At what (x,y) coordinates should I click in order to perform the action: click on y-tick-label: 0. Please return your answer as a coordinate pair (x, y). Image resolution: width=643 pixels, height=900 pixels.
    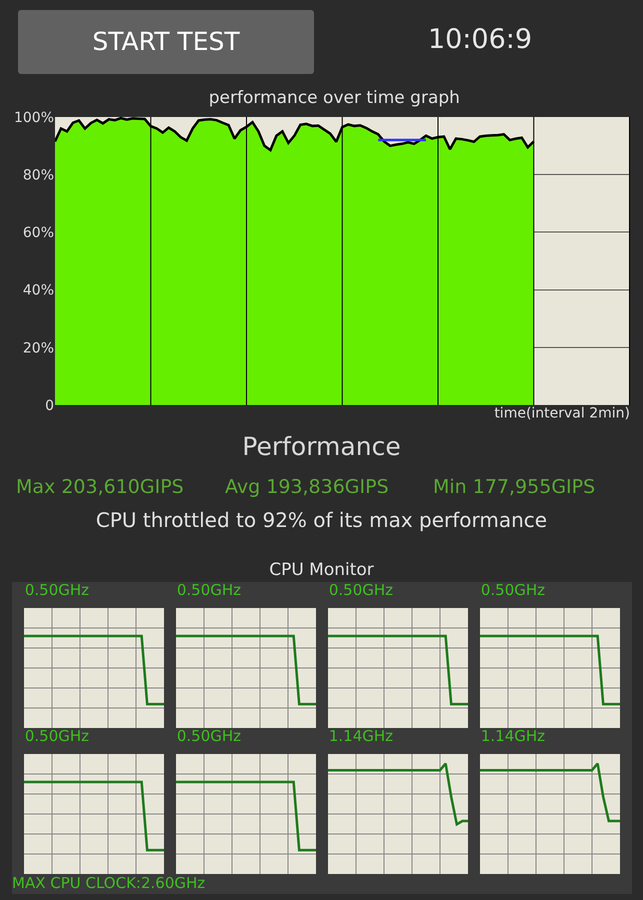
    Looking at the image, I should click on (49, 406).